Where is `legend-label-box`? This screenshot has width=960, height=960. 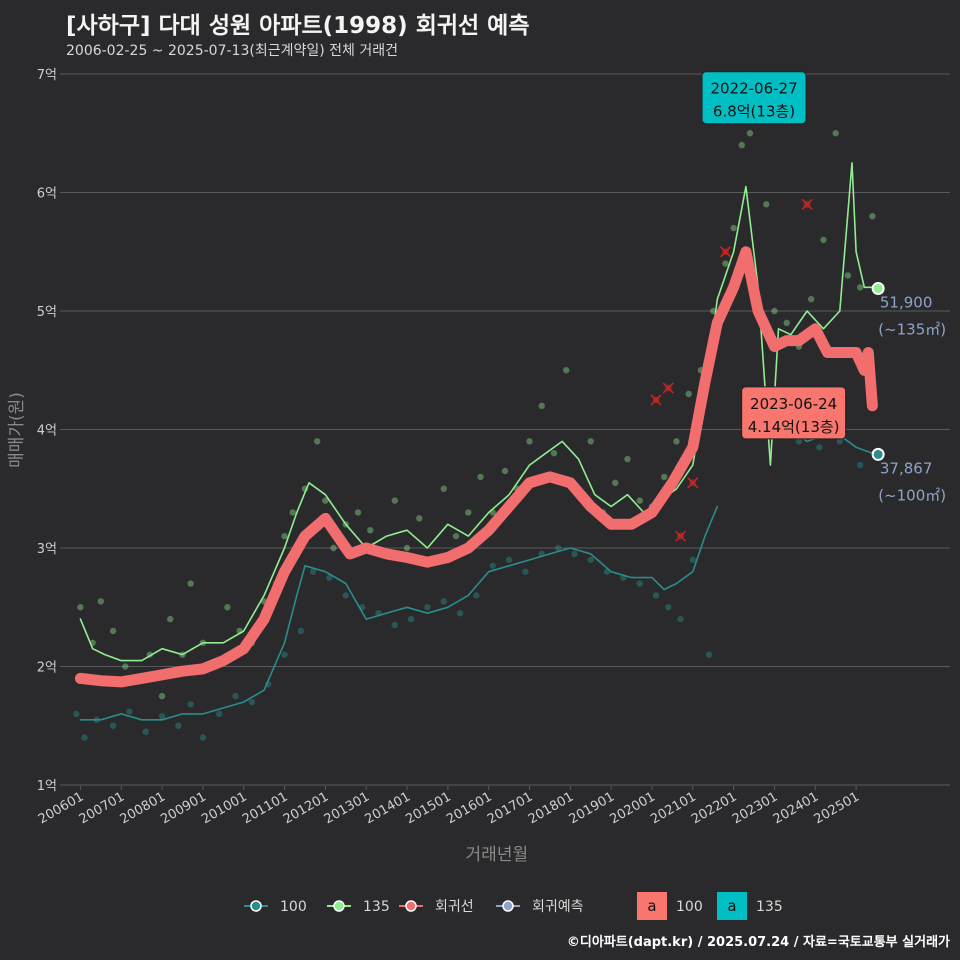 legend-label-box is located at coordinates (732, 906).